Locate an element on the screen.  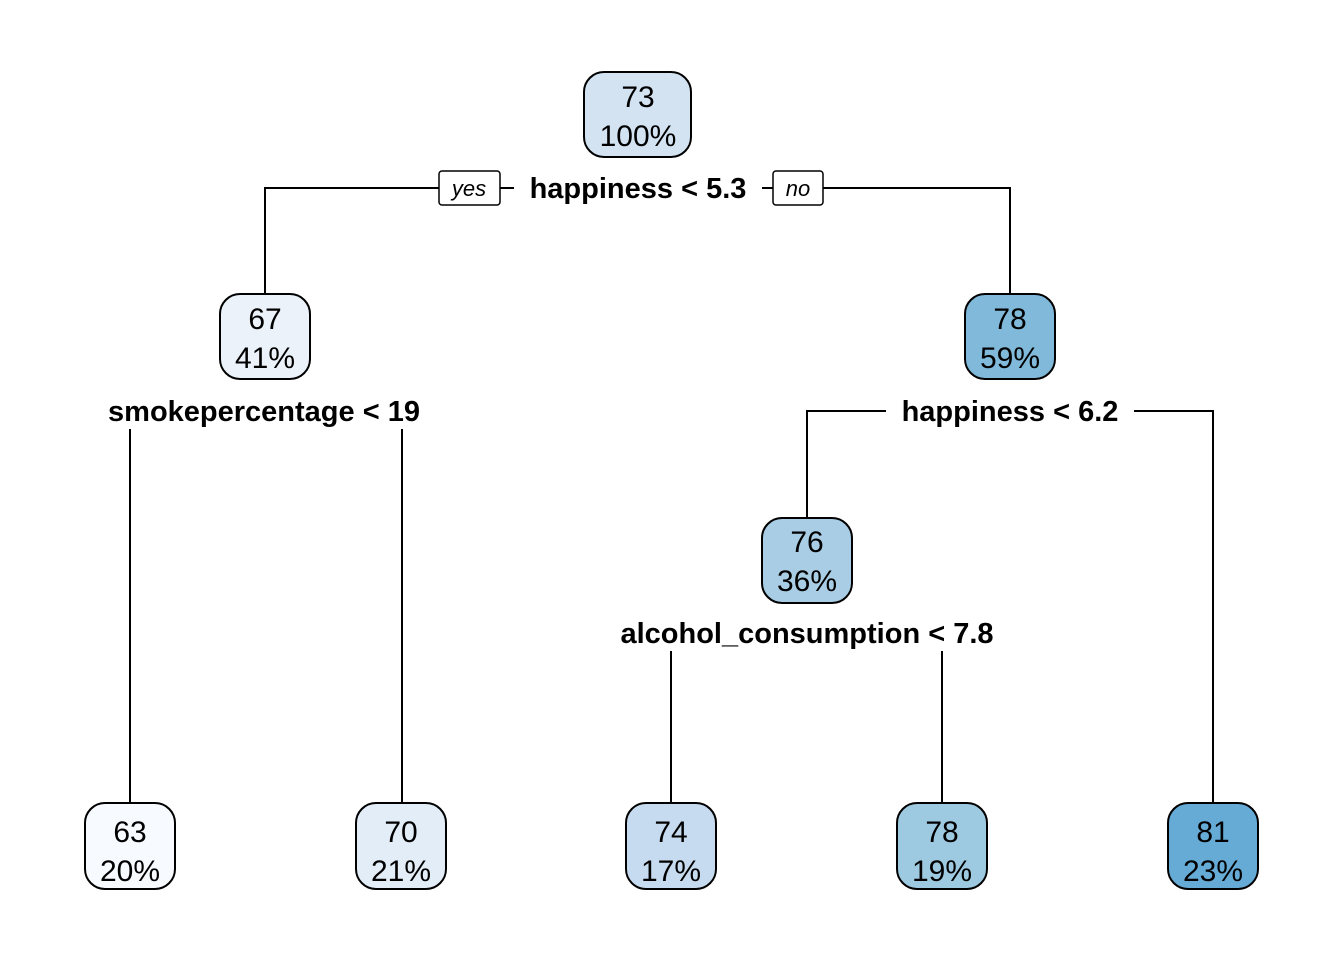
split-s3: happiness < 6.2 is located at coordinates (1010, 411).